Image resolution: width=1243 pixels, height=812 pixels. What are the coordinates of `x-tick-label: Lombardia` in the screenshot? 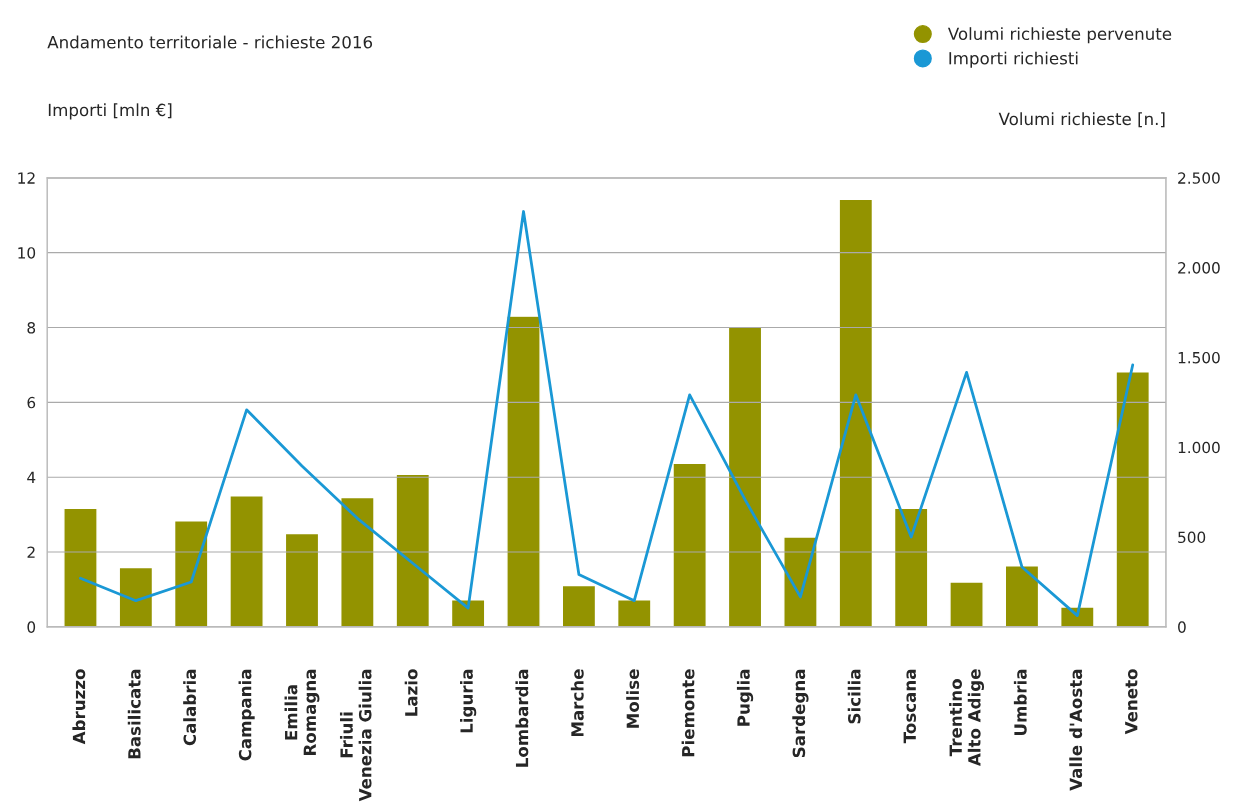 It's located at (522, 718).